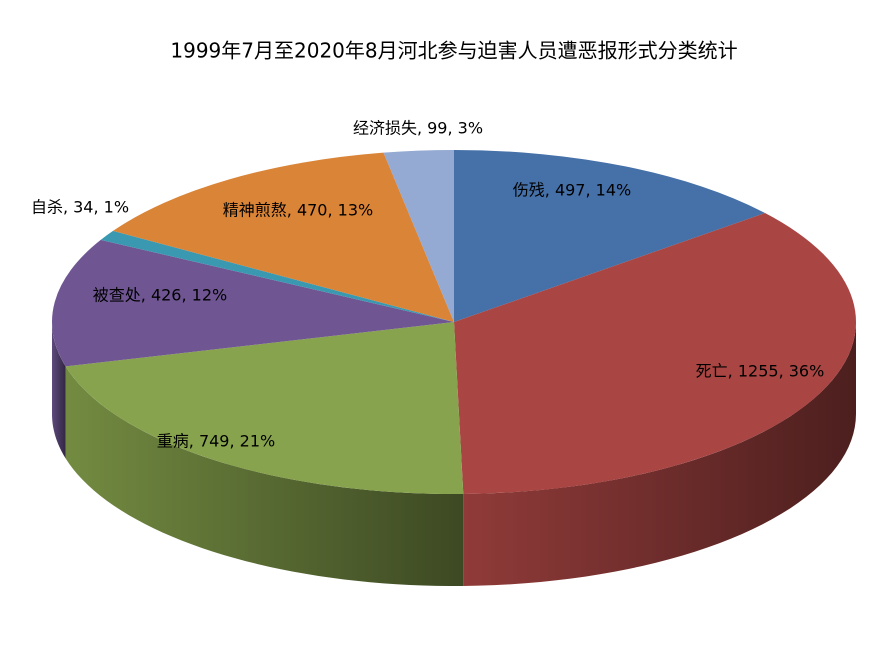 This screenshot has width=882, height=663. Describe the element at coordinates (453, 51) in the screenshot. I see `chart-title: 1999年7月至2020年8月河北参与迫害人员遭恶报形式分类统计` at that location.